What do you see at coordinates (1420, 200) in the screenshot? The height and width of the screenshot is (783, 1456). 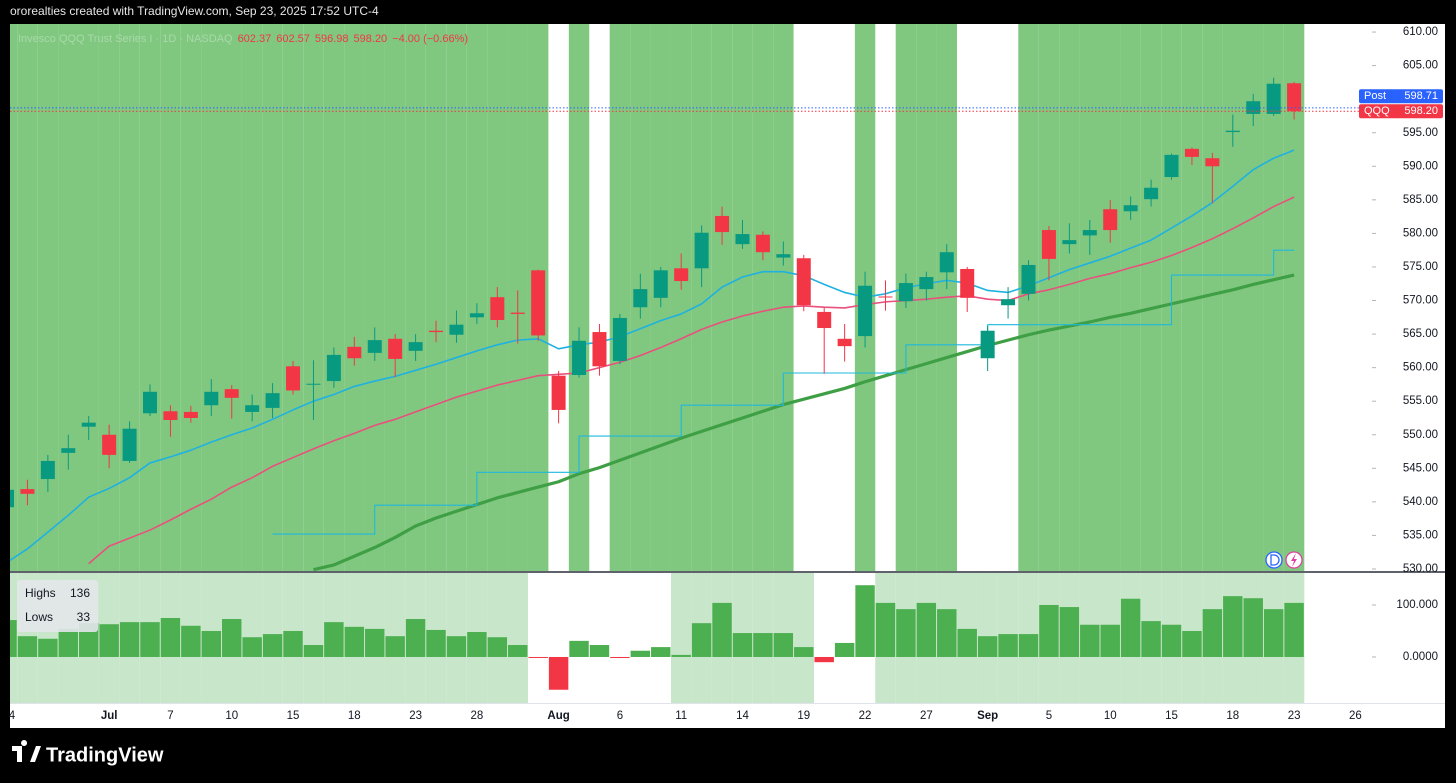 I see `y-tick-label: 585.00` at bounding box center [1420, 200].